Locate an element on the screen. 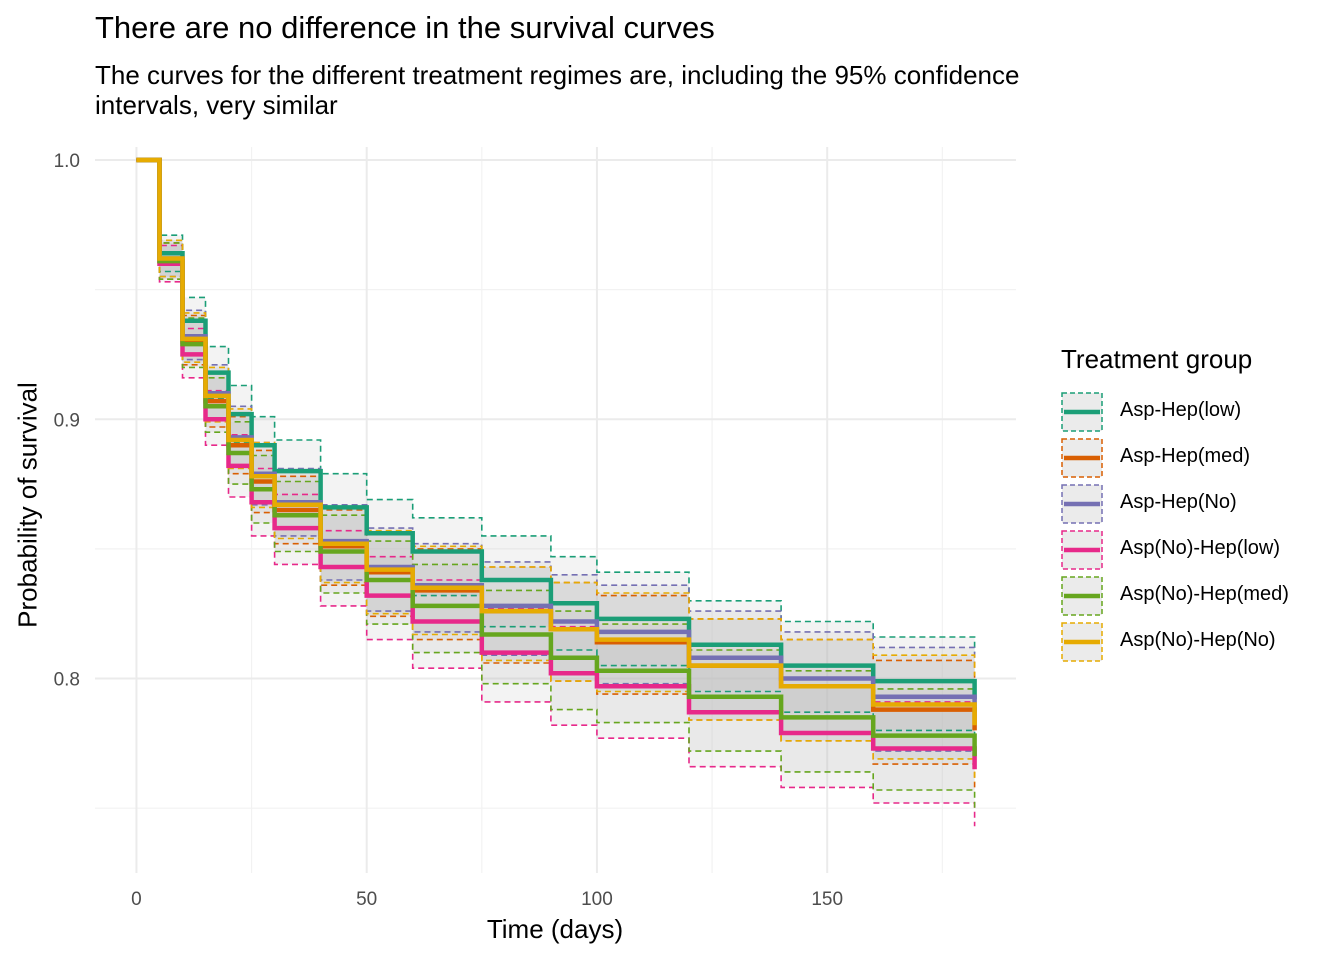 This screenshot has width=1344, height=960. legend-label: Asp(No)-Hep(No) is located at coordinates (1198, 640).